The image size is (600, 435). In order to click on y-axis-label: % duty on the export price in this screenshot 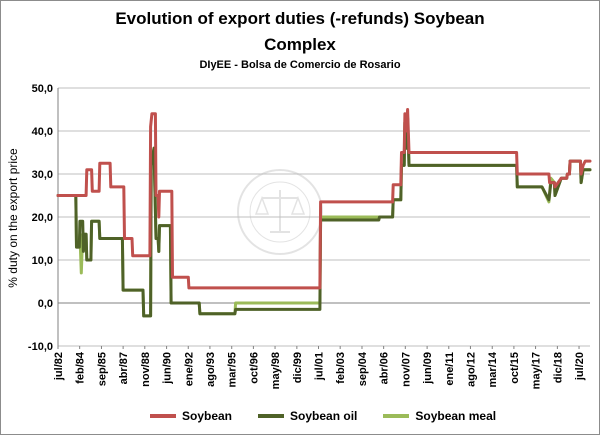, I will do `click(13, 218)`.